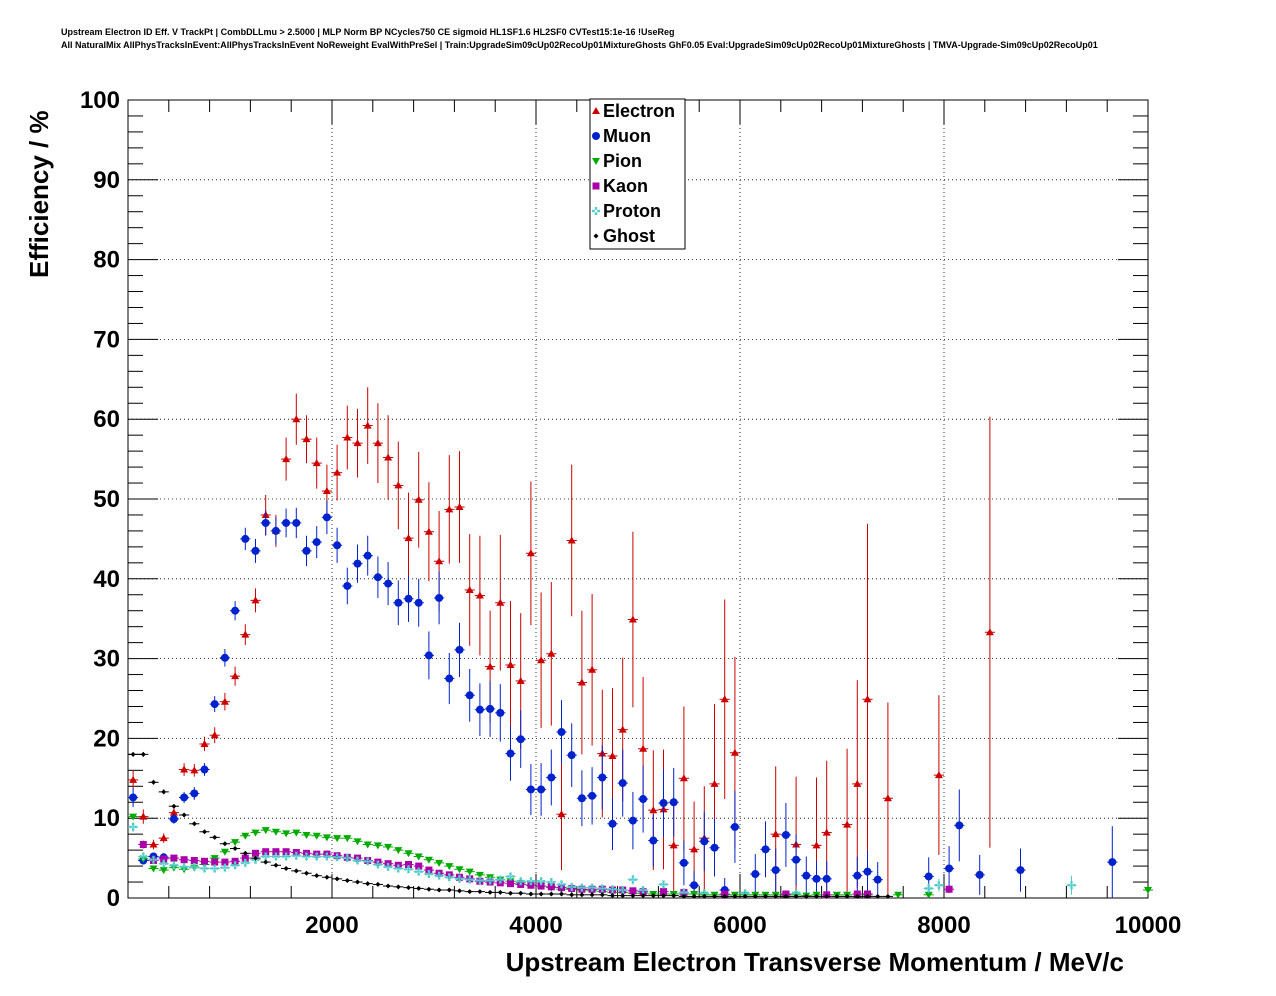  What do you see at coordinates (106, 419) in the screenshot?
I see `y-tick-label: 60` at bounding box center [106, 419].